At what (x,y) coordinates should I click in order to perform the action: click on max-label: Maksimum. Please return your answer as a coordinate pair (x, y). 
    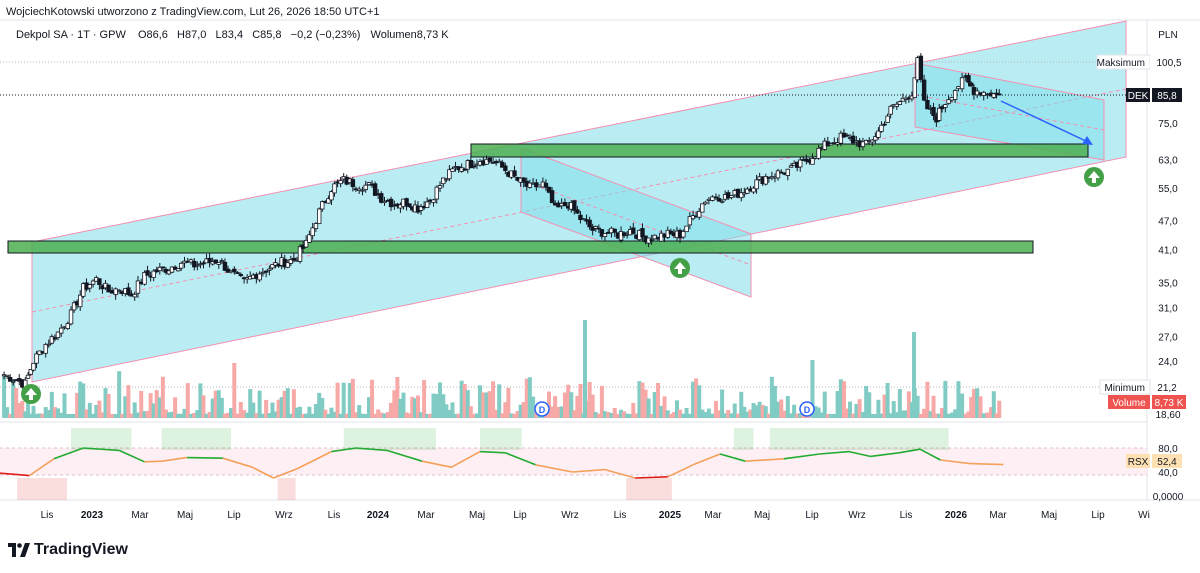
    Looking at the image, I should click on (1121, 63).